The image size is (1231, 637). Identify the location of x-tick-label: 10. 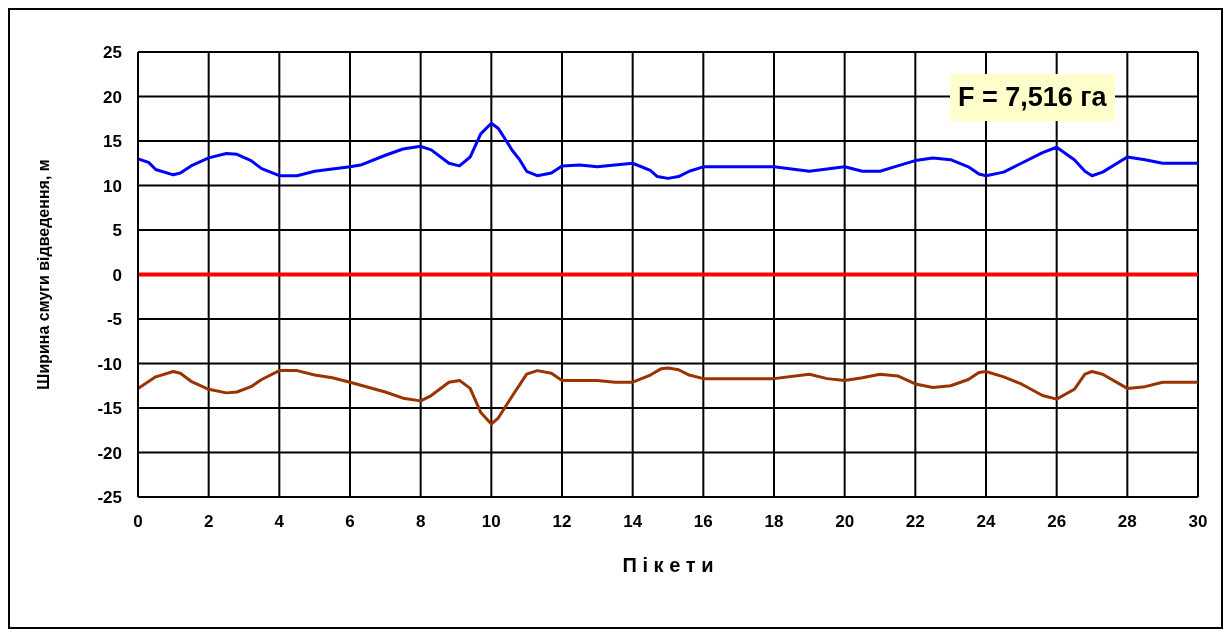
(491, 522).